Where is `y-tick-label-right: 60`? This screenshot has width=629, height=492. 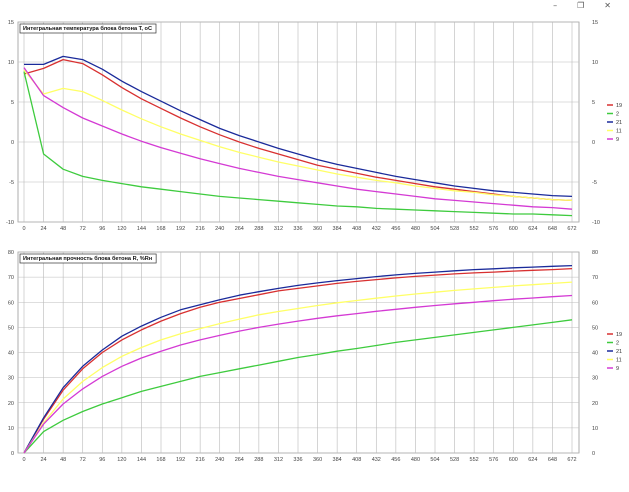
y-tick-label-right: 60 is located at coordinates (595, 303).